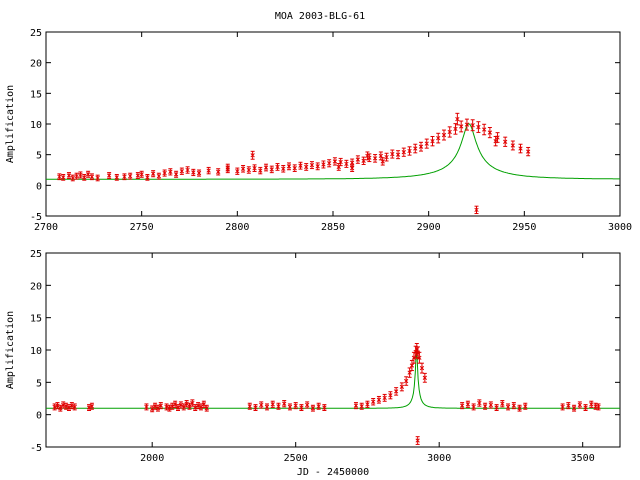  What do you see at coordinates (39, 416) in the screenshot?
I see `y-tick-label: 0` at bounding box center [39, 416].